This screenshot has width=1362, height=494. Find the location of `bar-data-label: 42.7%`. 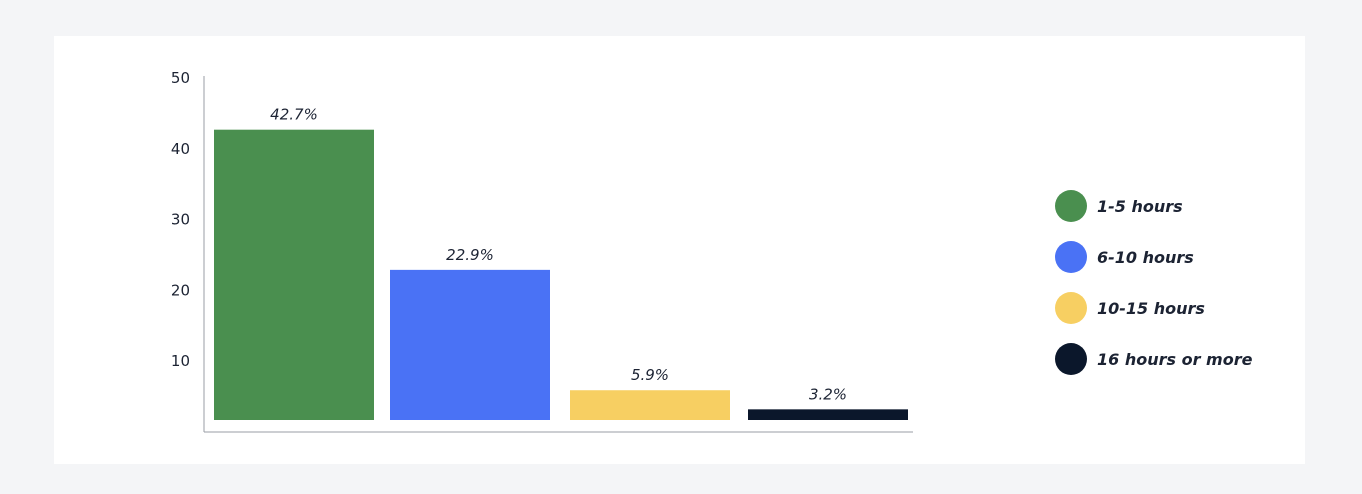

bar-data-label: 42.7% is located at coordinates (294, 115).